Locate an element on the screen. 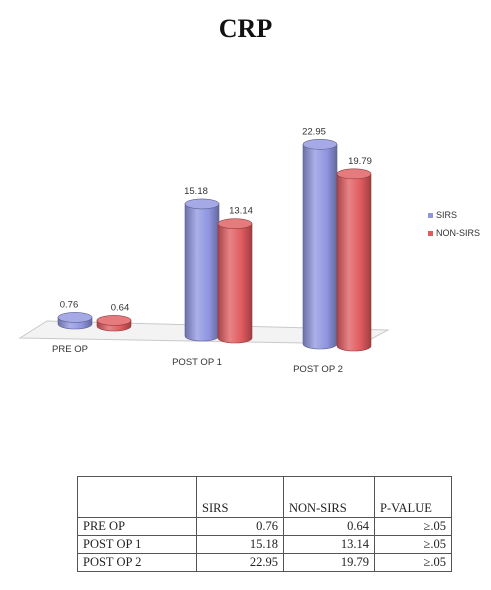 The height and width of the screenshot is (590, 491). table-cell-label: POST OP 1 is located at coordinates (137, 544).